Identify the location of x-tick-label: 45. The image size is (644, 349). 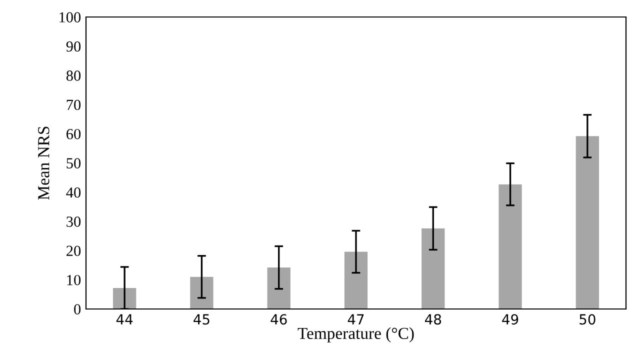
(202, 319).